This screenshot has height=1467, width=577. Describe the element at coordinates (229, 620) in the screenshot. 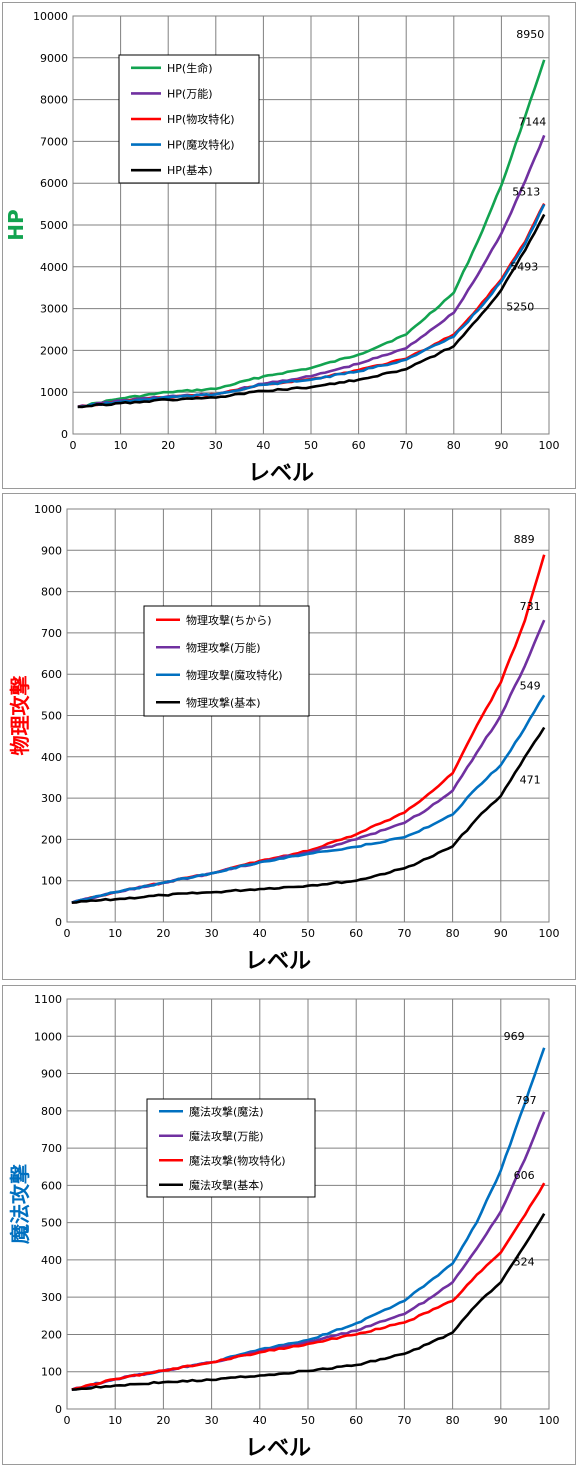

I see `legend-label: 物理攻撃(ちから)` at that location.